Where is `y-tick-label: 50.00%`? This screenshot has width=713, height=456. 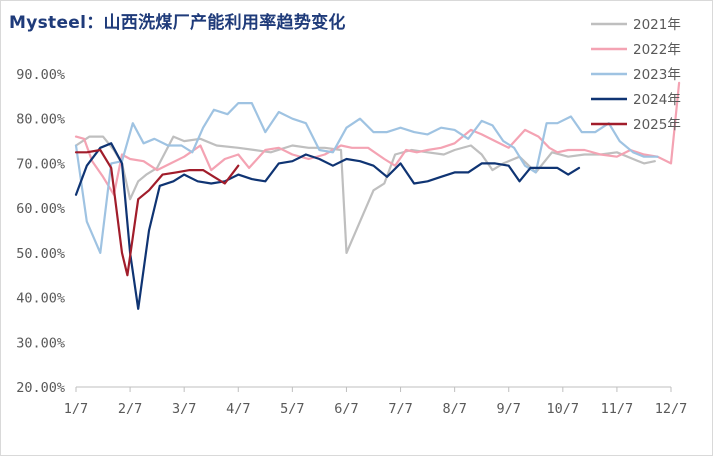 y-tick-label: 50.00% is located at coordinates (40, 254).